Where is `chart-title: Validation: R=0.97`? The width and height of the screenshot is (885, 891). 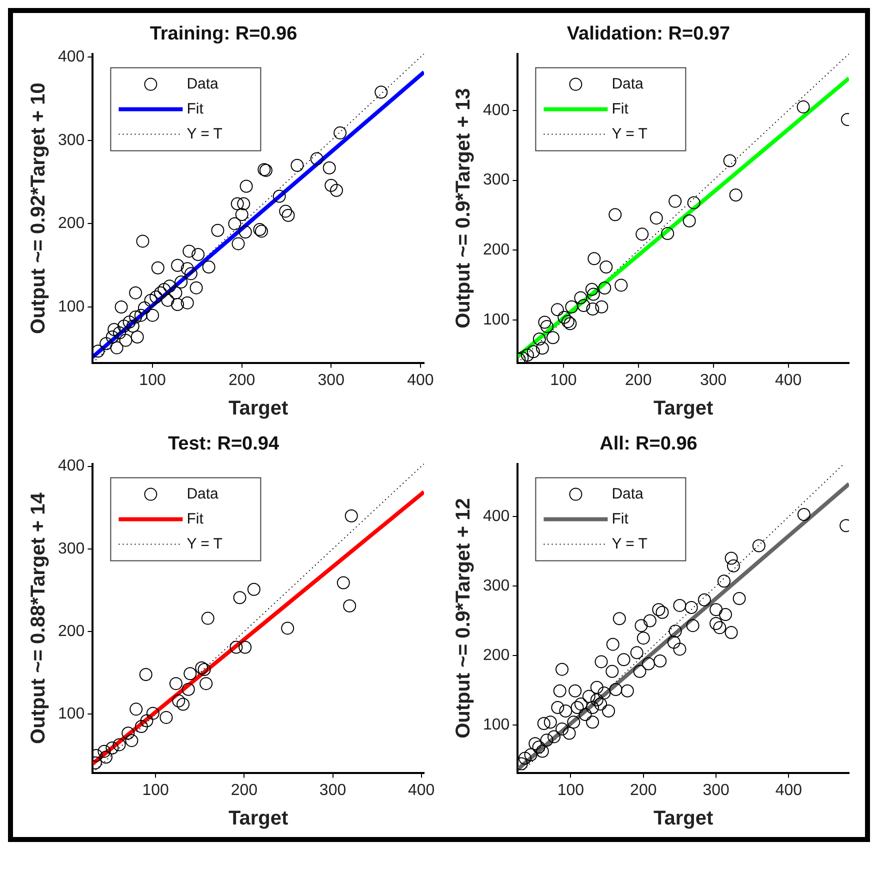
chart-title: Validation: R=0.97 is located at coordinates (648, 34).